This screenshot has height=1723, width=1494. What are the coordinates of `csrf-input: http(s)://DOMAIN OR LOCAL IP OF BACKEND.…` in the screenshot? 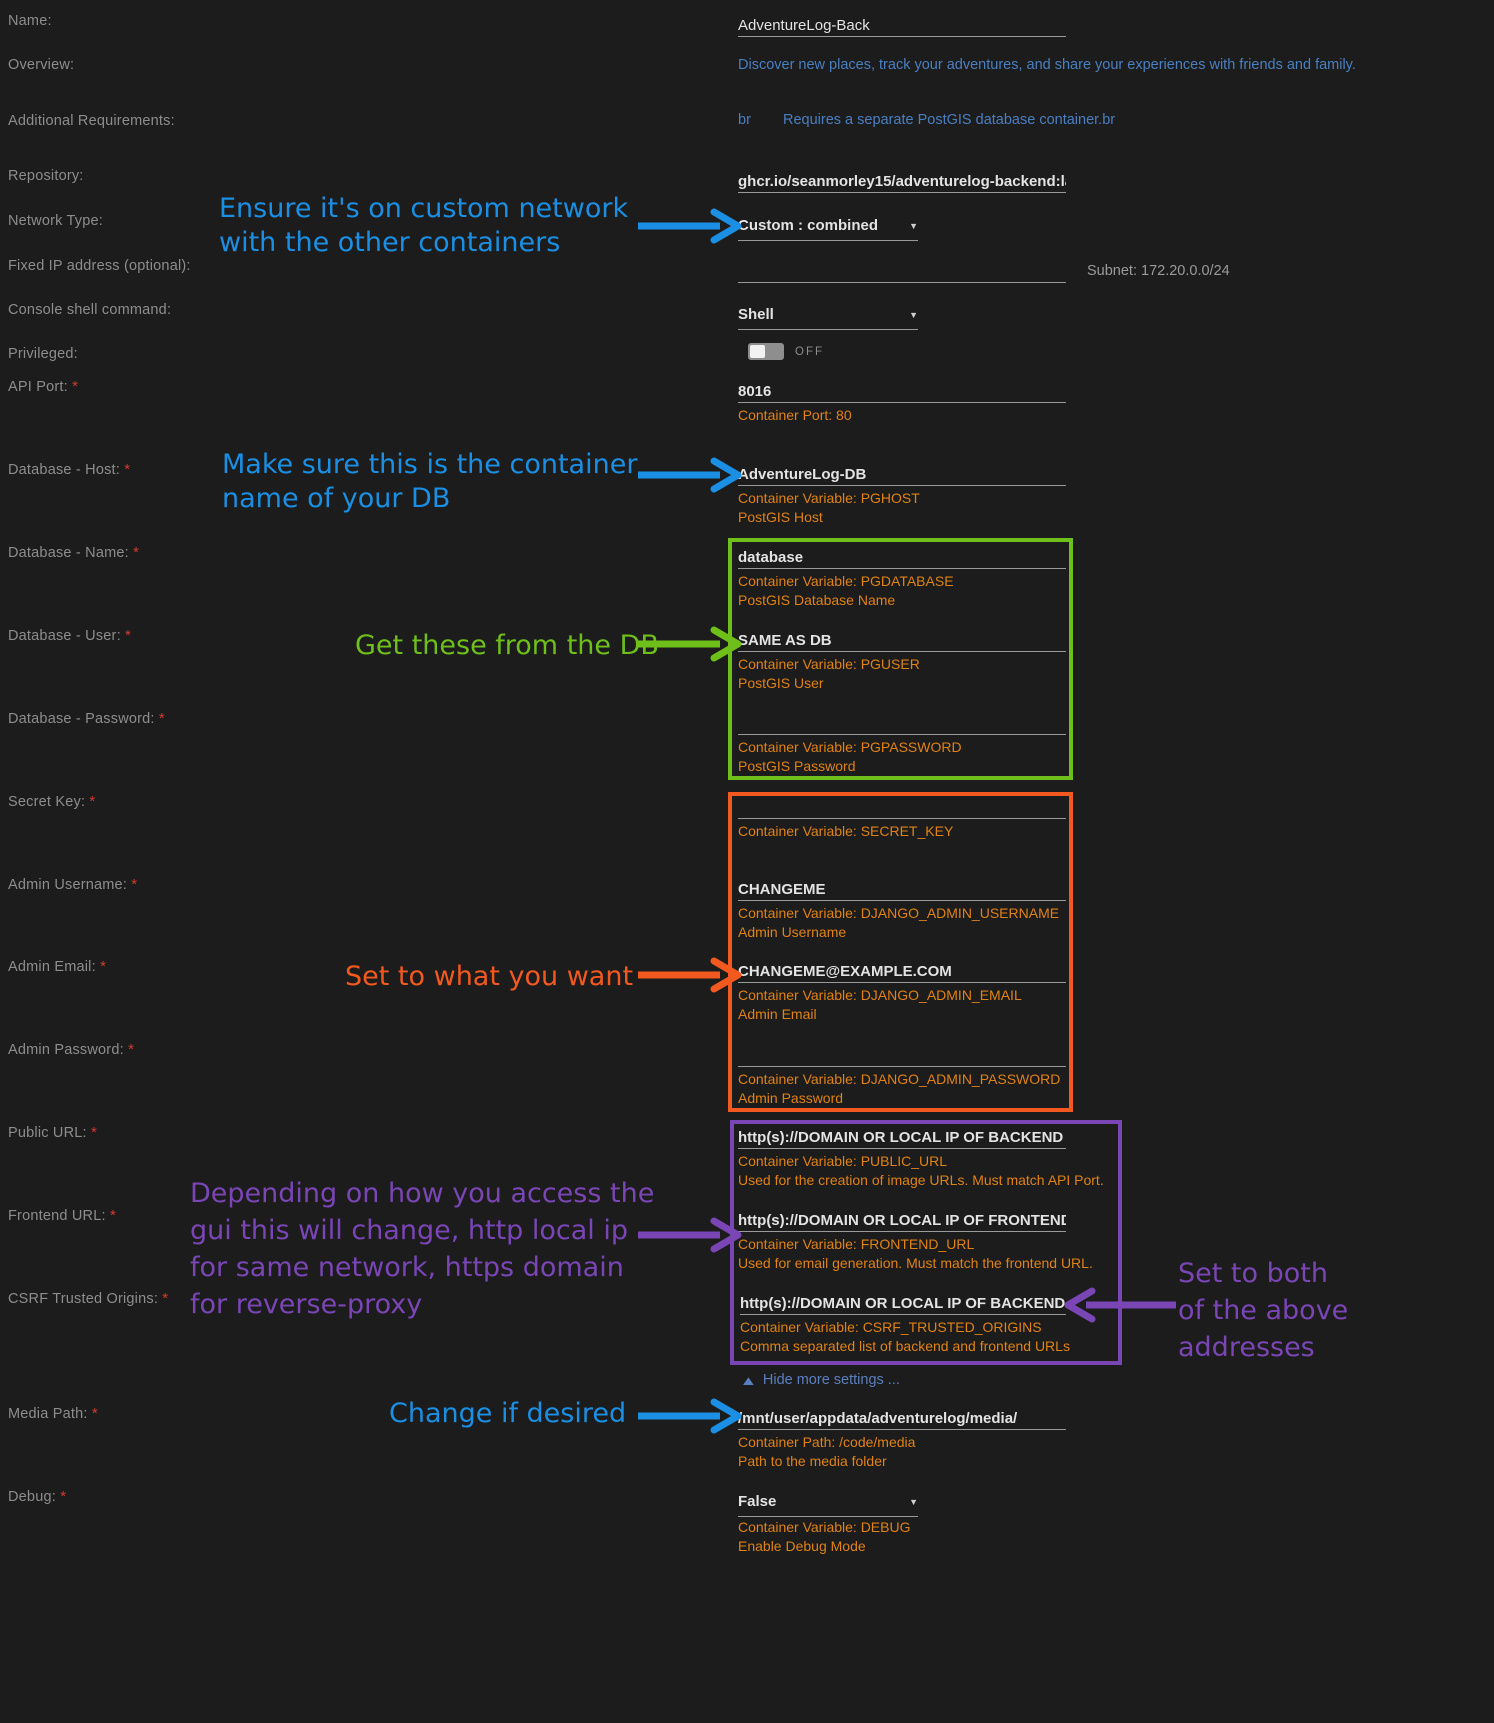 It's located at (903, 1303).